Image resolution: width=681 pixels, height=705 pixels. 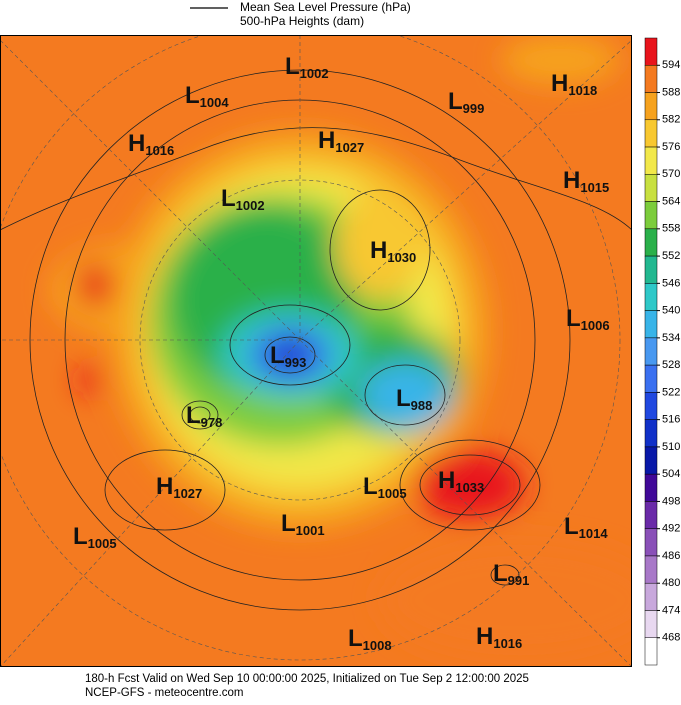 I want to click on pressure-center: L1014, so click(x=586, y=527).